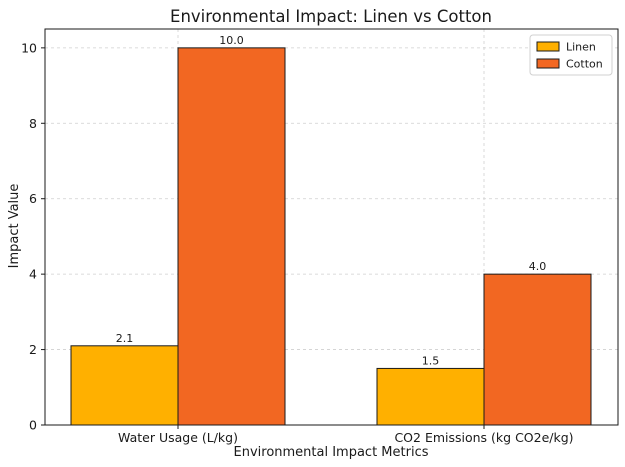 This screenshot has height=467, width=625. What do you see at coordinates (231, 40) in the screenshot?
I see `bar-value-label: 10.0` at bounding box center [231, 40].